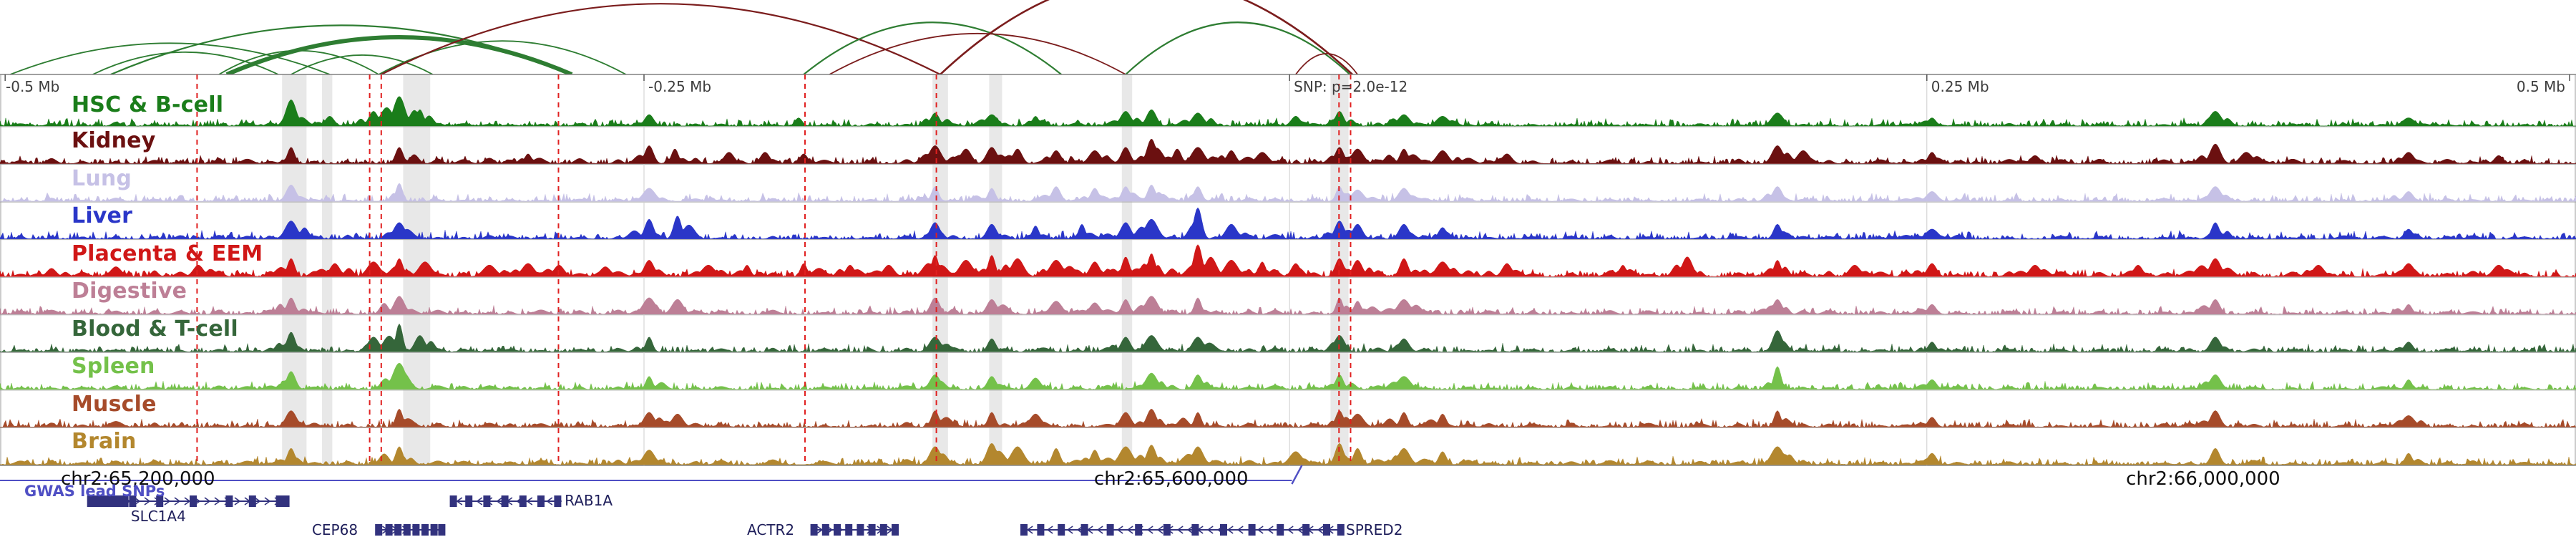  Describe the element at coordinates (1351, 86) in the screenshot. I see `ruler-tick-label-snp-pvalue: SNP: p=2.0e-12` at that location.